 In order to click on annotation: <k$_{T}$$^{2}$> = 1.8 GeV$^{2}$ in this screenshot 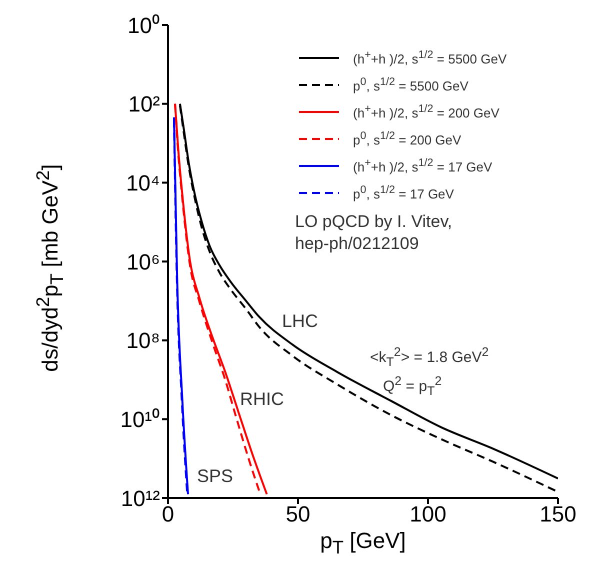, I will do `click(430, 357)`.